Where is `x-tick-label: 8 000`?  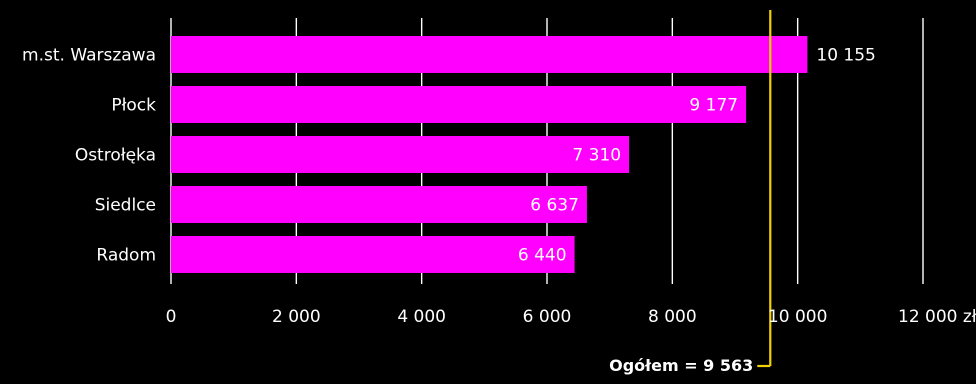
x-tick-label: 8 000 is located at coordinates (672, 317).